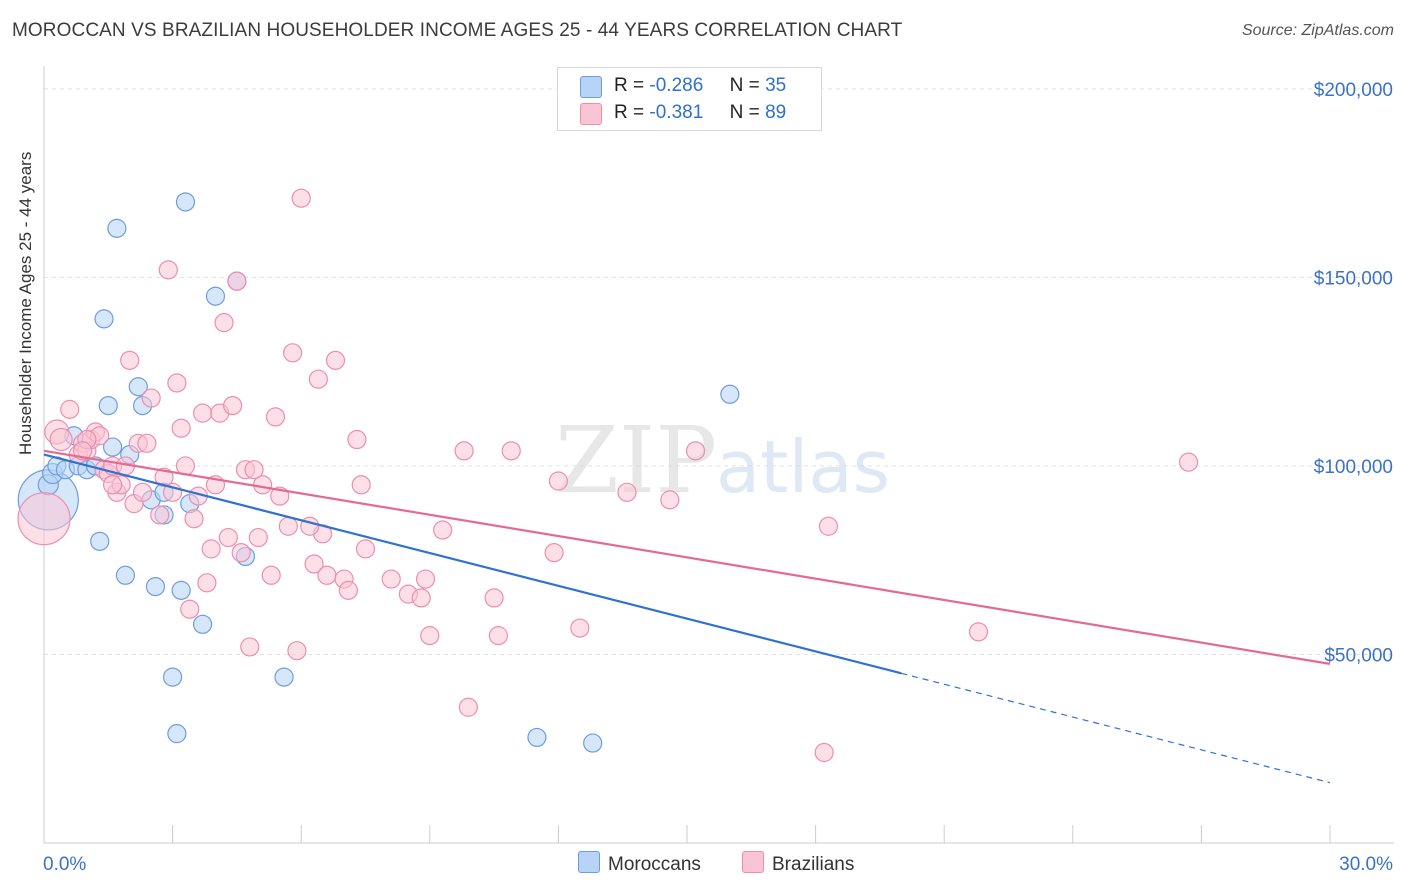 This screenshot has width=1406, height=892. I want to click on bottom-legend-brazilians: Brazilians, so click(798, 863).